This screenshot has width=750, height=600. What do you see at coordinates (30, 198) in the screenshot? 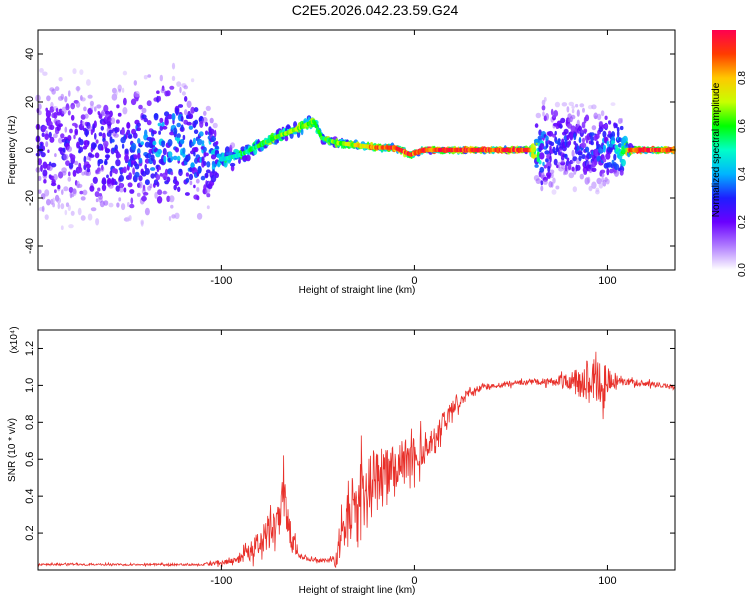
I see `y-tick-label: -20` at bounding box center [30, 198].